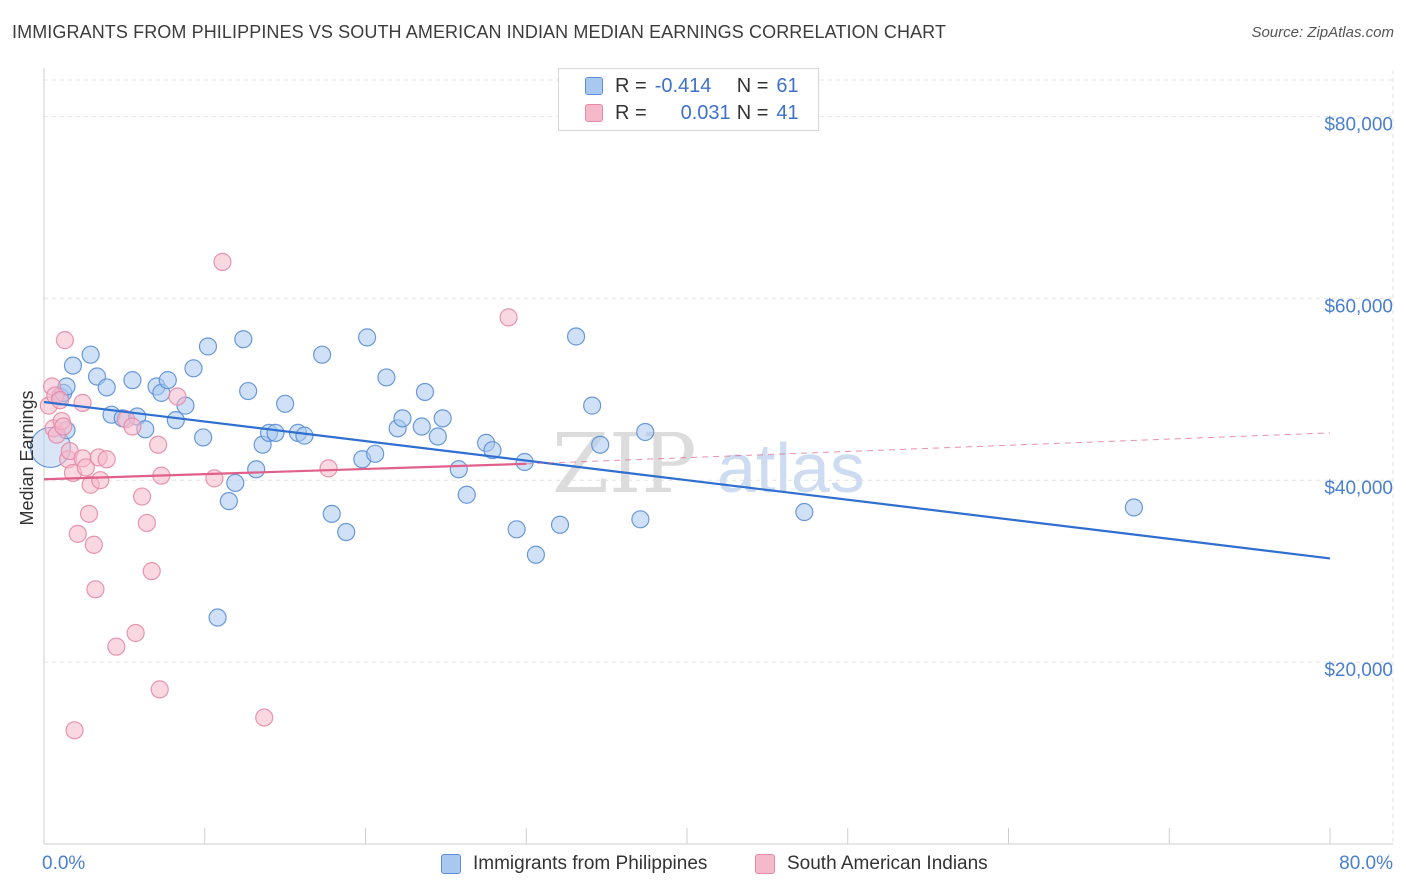 The height and width of the screenshot is (892, 1406). What do you see at coordinates (594, 113) in the screenshot?
I see `legend-swatch-pink` at bounding box center [594, 113].